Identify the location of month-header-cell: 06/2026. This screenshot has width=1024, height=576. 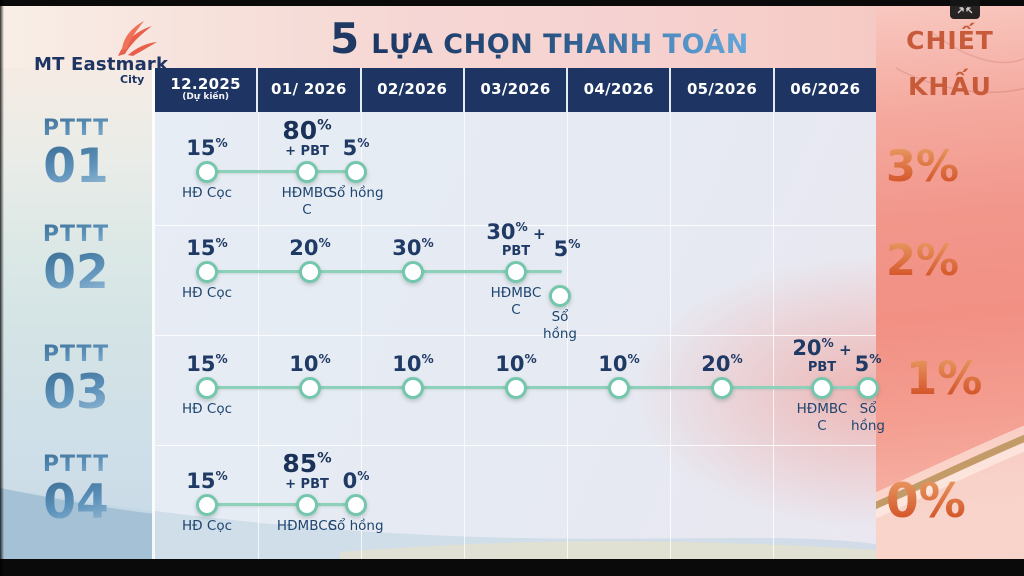
(825, 90).